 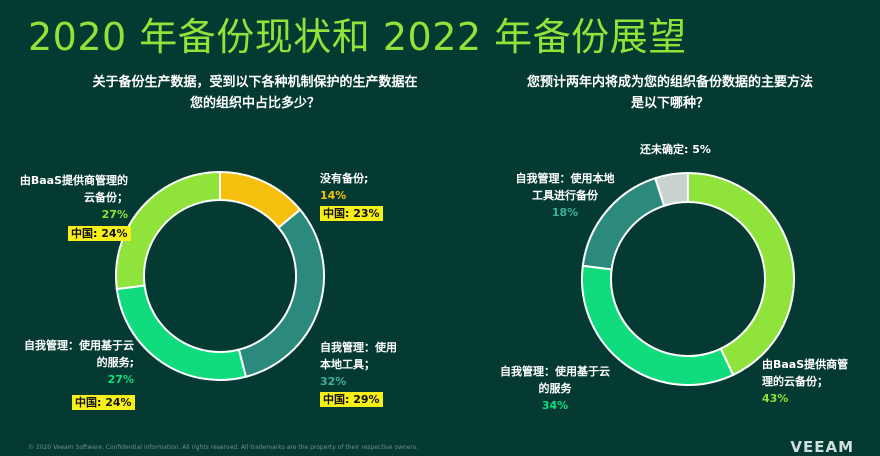 I want to click on right-label-undecided: 还未确定: 5%, so click(x=675, y=149).